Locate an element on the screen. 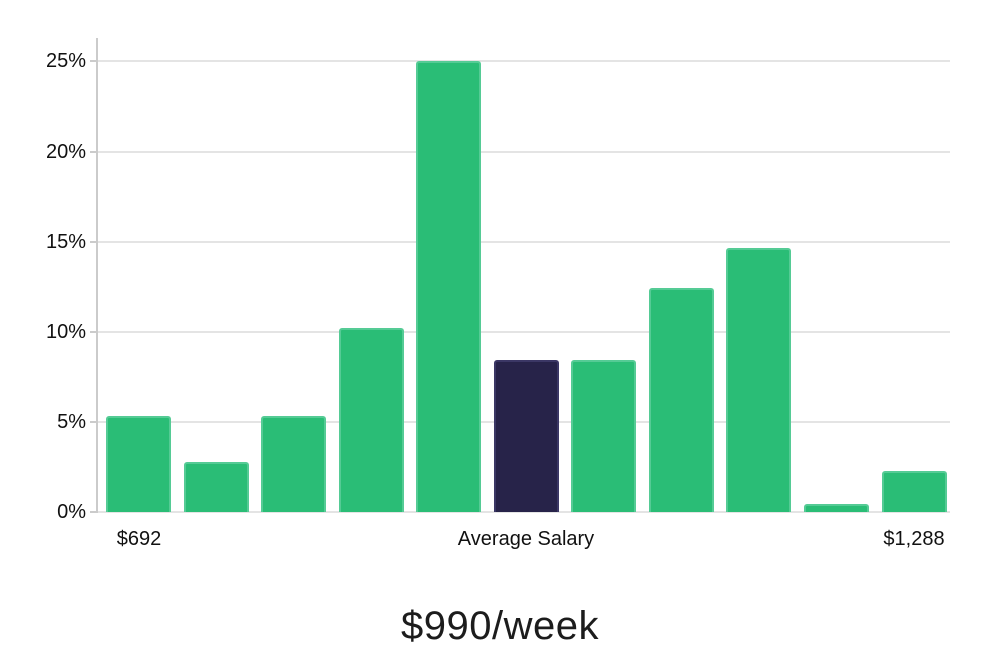 The width and height of the screenshot is (1000, 660). average-salary-bar is located at coordinates (526, 436).